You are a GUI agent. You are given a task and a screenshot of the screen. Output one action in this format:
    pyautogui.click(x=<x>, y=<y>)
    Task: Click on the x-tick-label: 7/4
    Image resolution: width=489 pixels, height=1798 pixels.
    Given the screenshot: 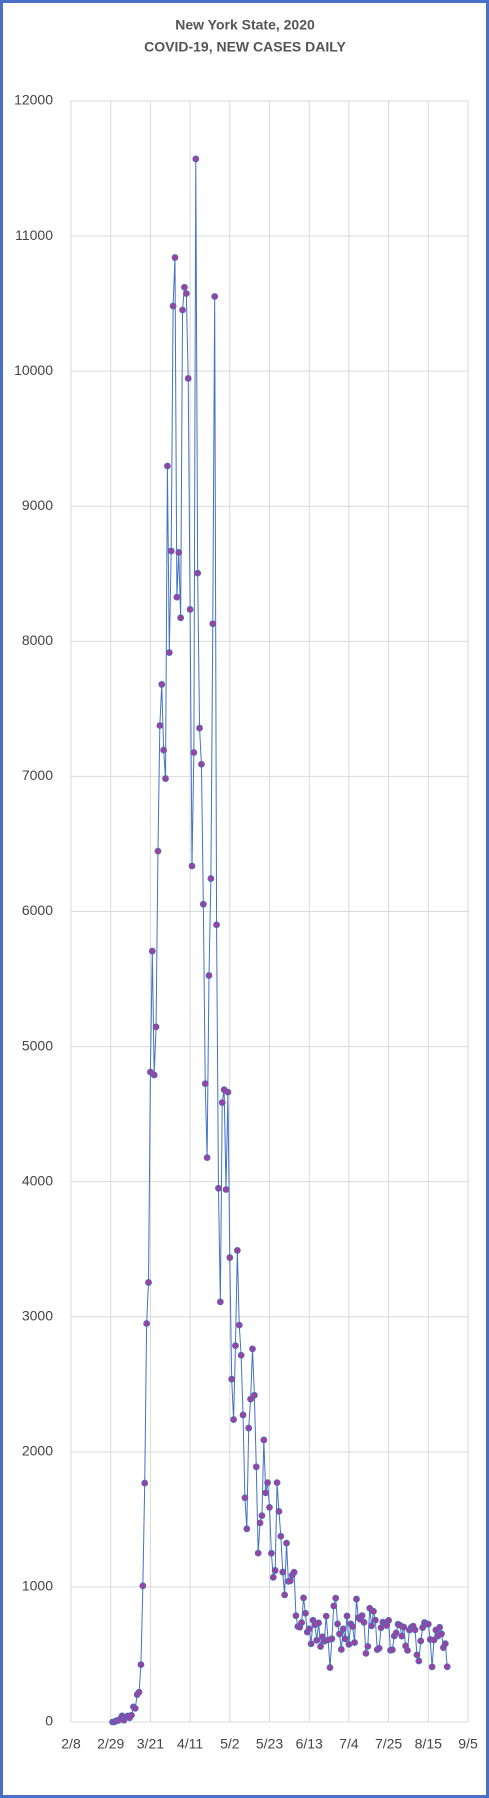 What is the action you would take?
    pyautogui.click(x=349, y=1744)
    